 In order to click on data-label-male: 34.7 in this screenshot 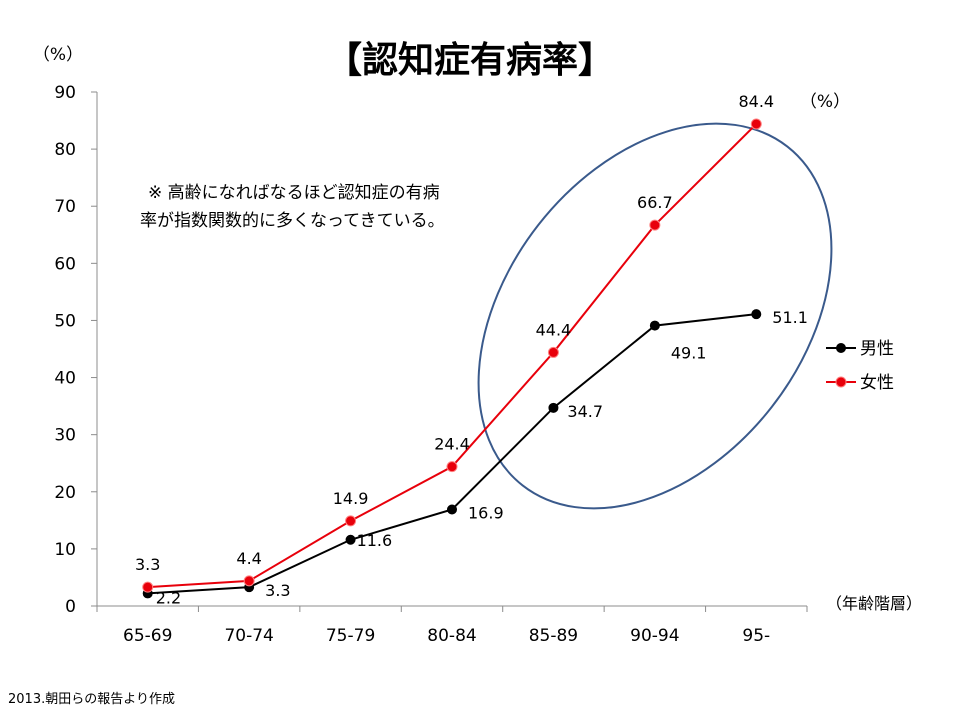, I will do `click(585, 411)`.